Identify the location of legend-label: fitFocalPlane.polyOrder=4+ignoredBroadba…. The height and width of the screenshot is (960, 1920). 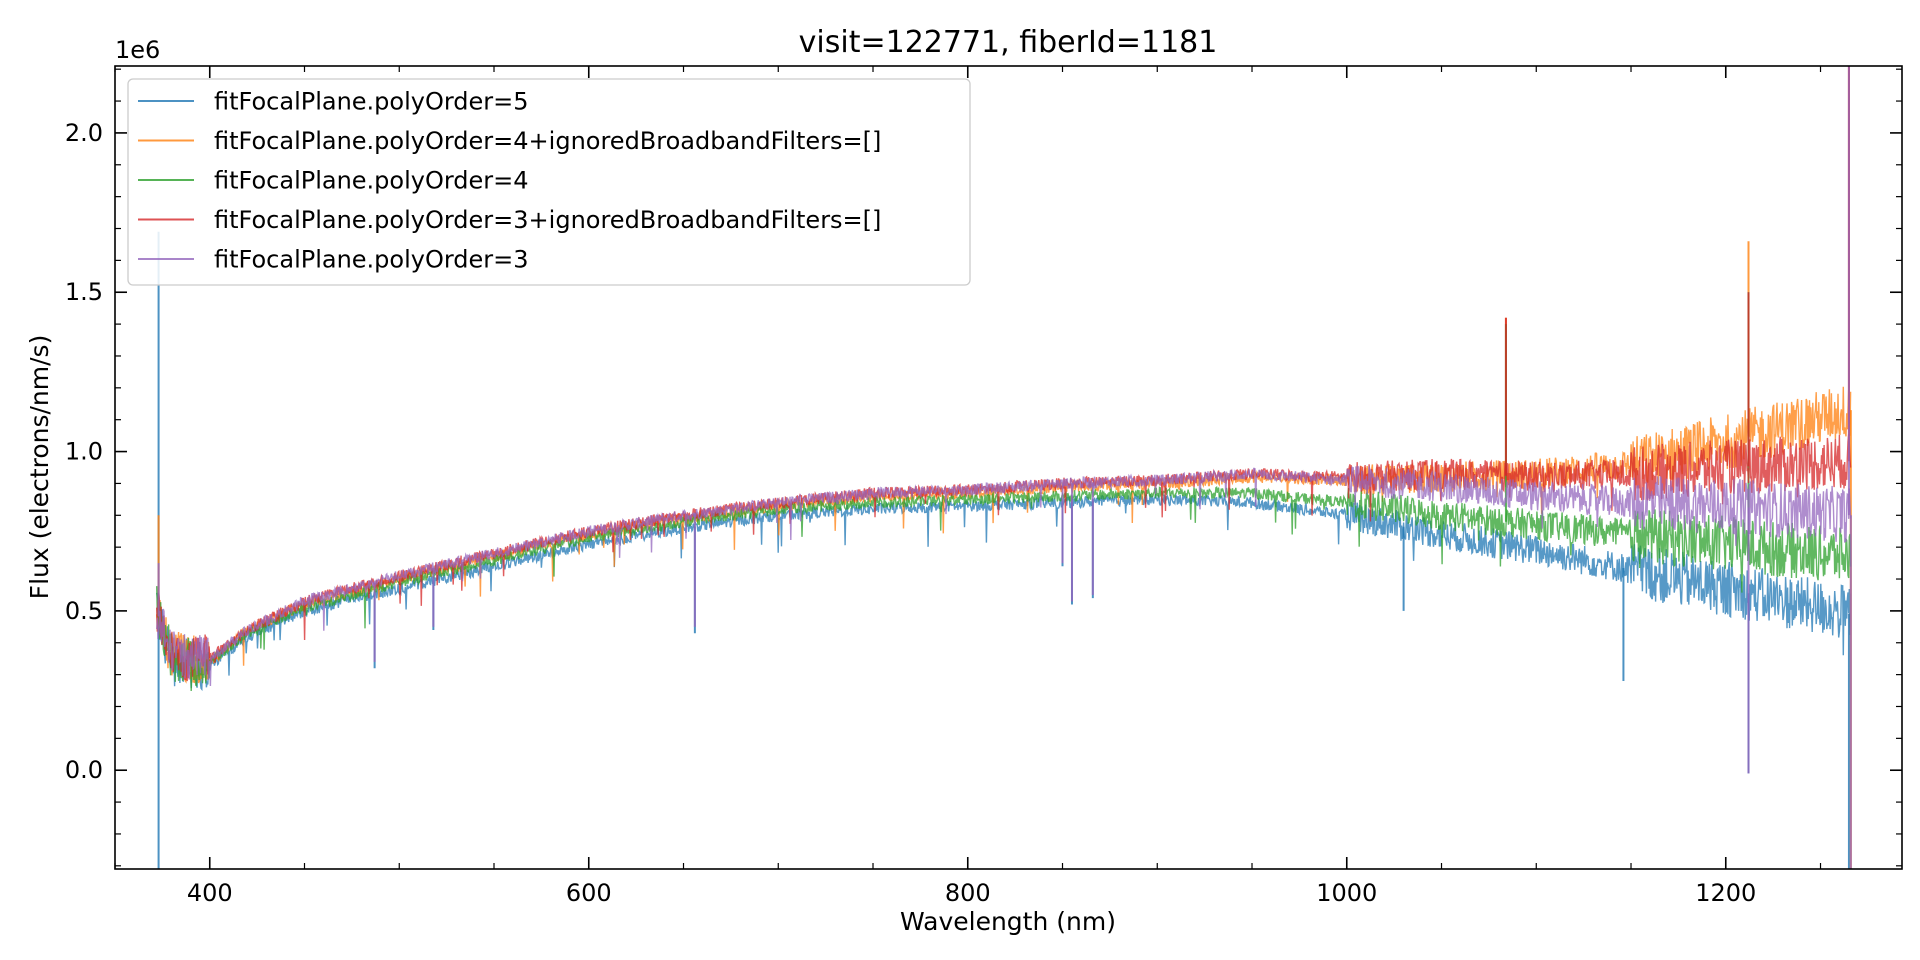
(547, 141).